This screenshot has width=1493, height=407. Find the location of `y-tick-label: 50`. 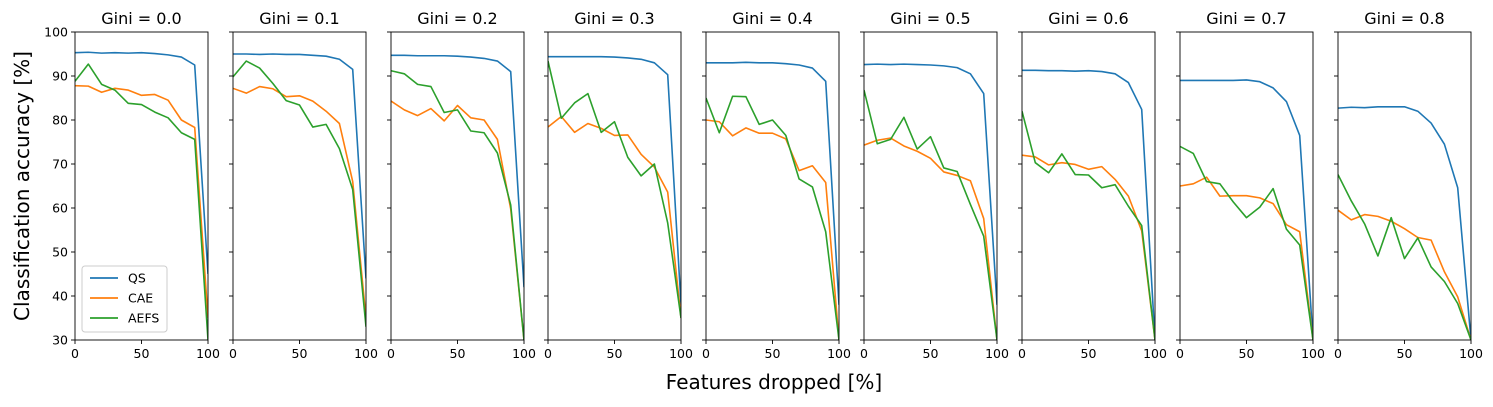

y-tick-label: 50 is located at coordinates (60, 252).